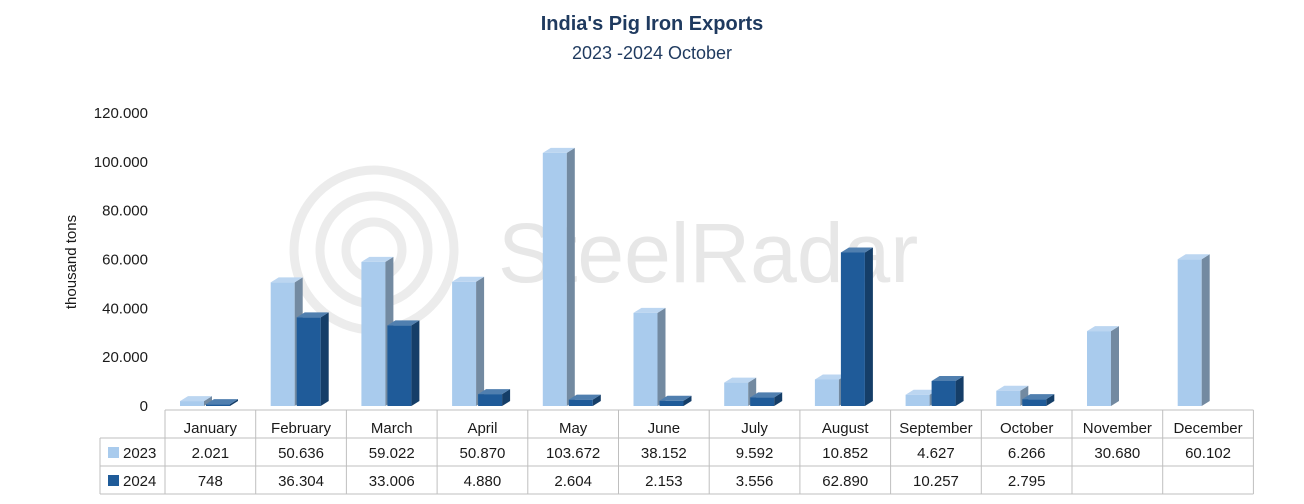  Describe the element at coordinates (403, 363) in the screenshot. I see `bar-2024-march` at that location.